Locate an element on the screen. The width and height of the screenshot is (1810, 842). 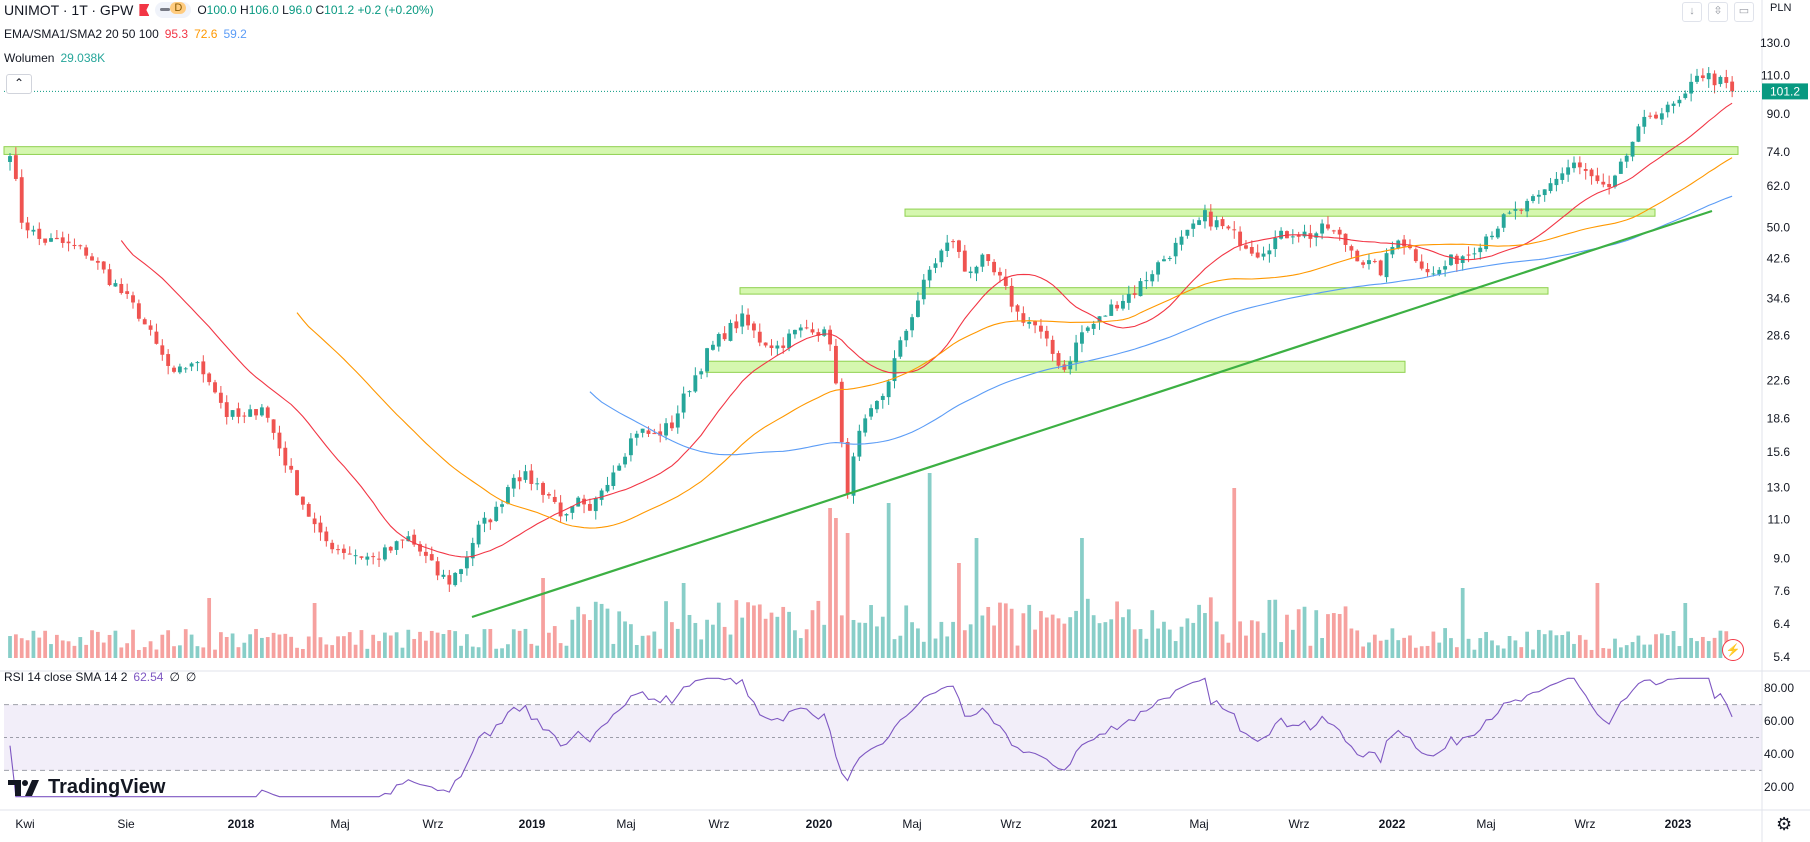
interval-pill: D is located at coordinates (173, 10).